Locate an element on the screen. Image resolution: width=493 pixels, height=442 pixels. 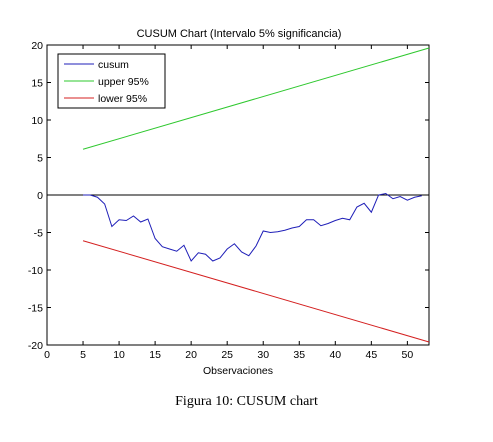
y-tick-label: -15 is located at coordinates (35, 309).